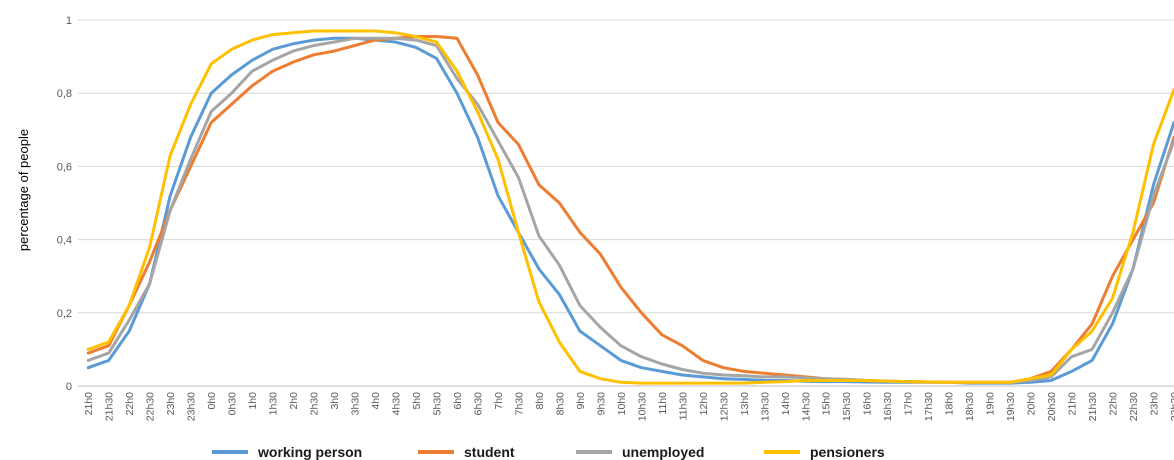 The width and height of the screenshot is (1174, 460). What do you see at coordinates (765, 406) in the screenshot?
I see `x-tick-label: 13h30` at bounding box center [765, 406].